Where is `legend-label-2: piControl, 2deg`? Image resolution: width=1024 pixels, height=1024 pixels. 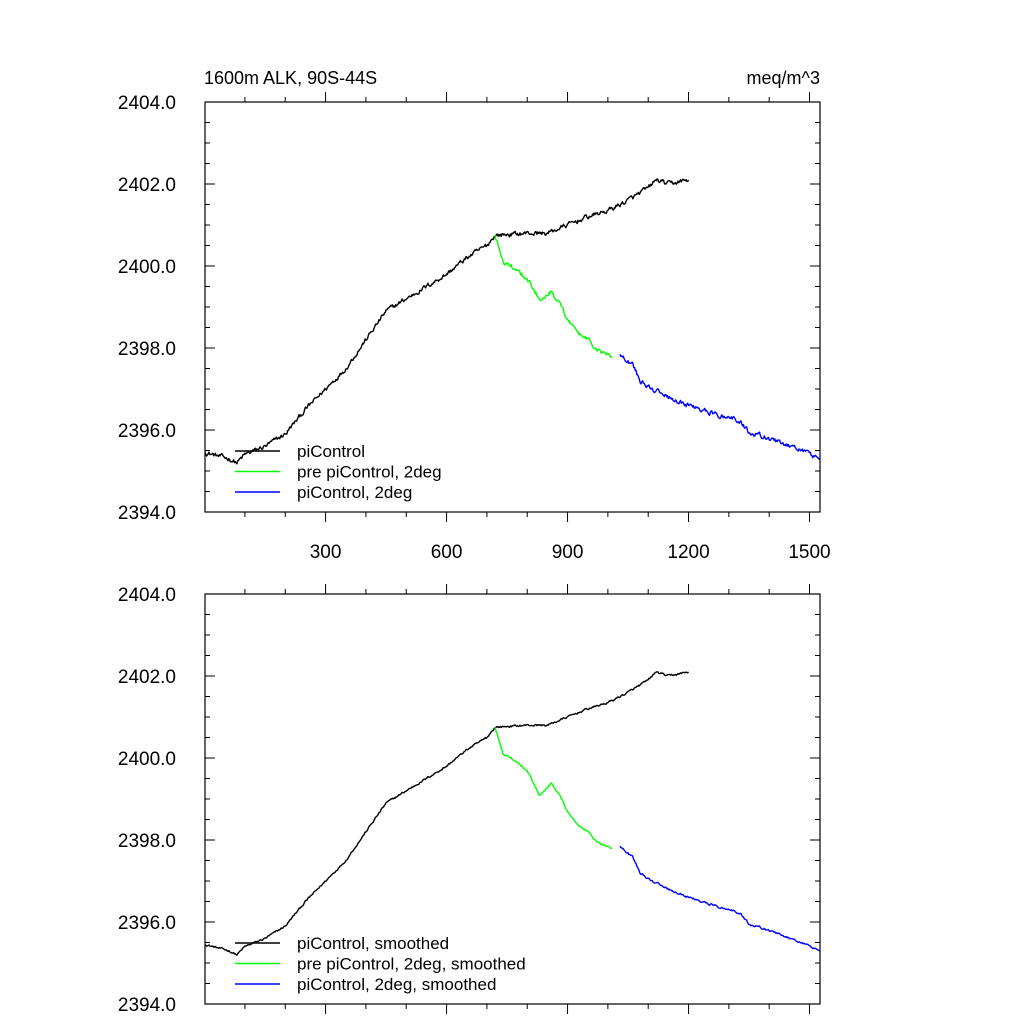
legend-label-2: piControl, 2deg is located at coordinates (354, 492).